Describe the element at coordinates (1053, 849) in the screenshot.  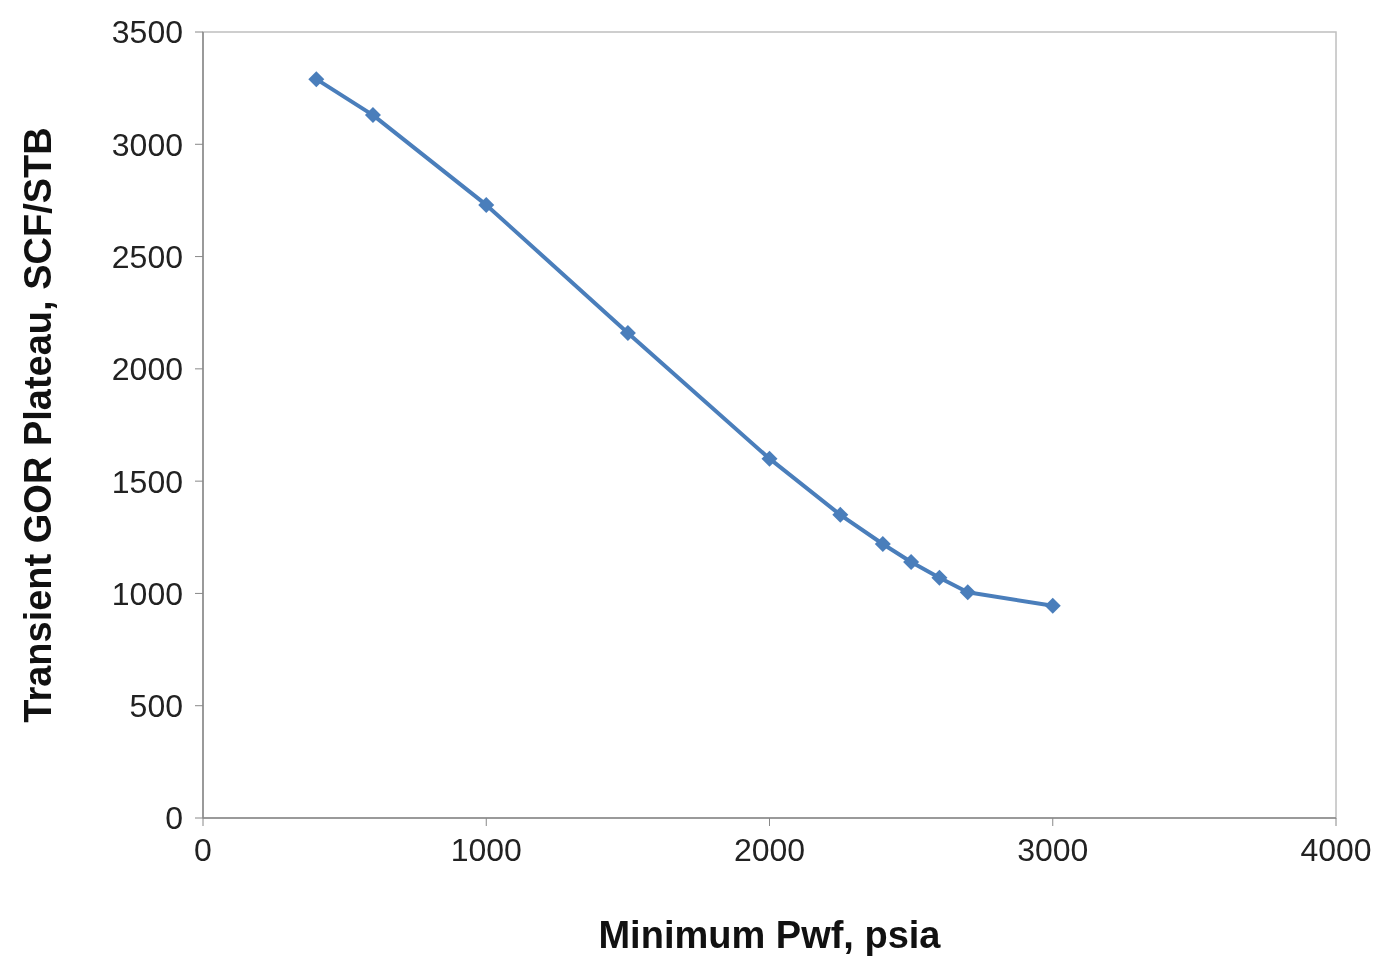
I see `x-tick-label: 3000` at that location.